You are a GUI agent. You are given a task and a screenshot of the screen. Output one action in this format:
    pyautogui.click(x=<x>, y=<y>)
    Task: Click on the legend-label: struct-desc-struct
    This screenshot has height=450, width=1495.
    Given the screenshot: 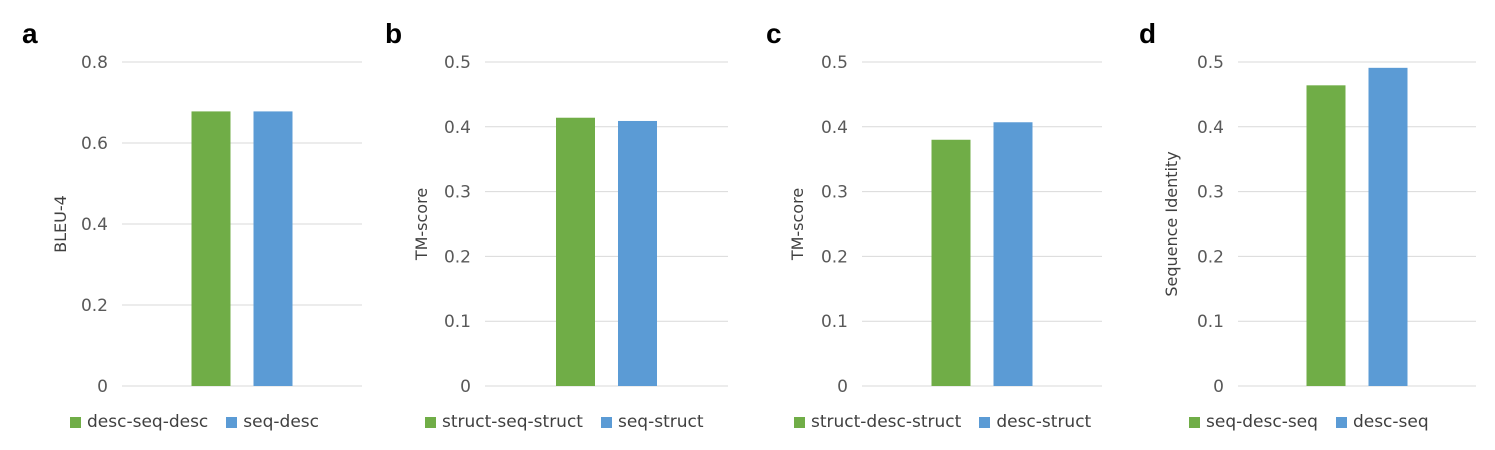 What is the action you would take?
    pyautogui.click(x=886, y=422)
    